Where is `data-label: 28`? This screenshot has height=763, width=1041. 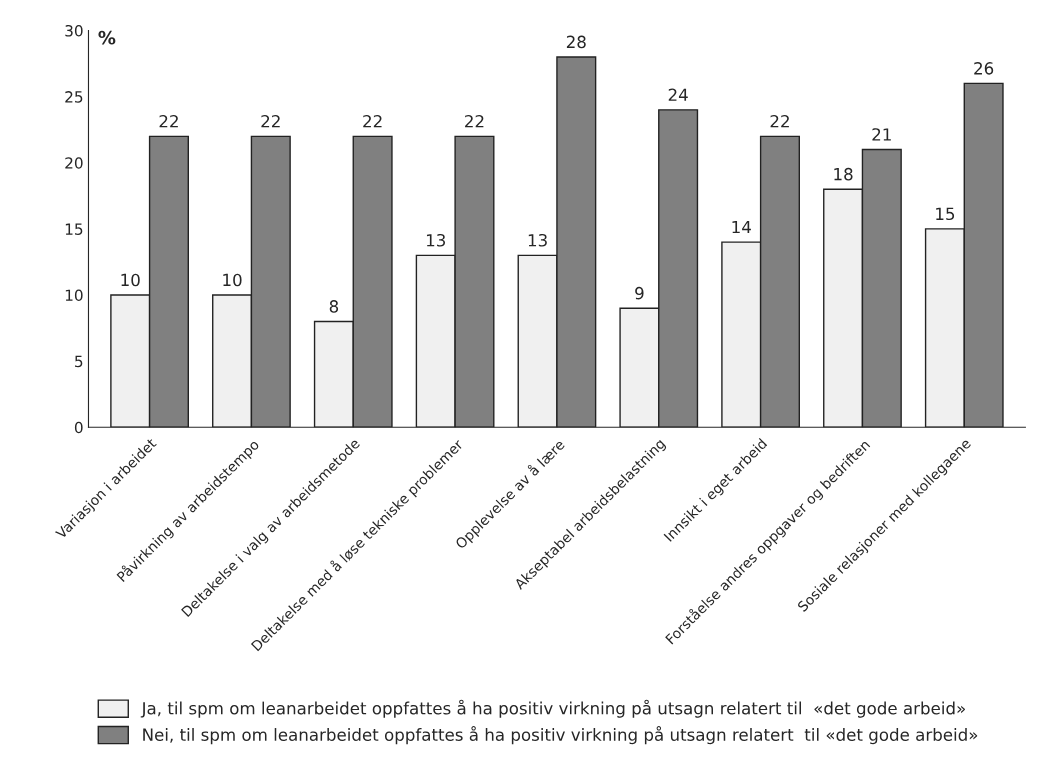 data-label: 28 is located at coordinates (576, 42).